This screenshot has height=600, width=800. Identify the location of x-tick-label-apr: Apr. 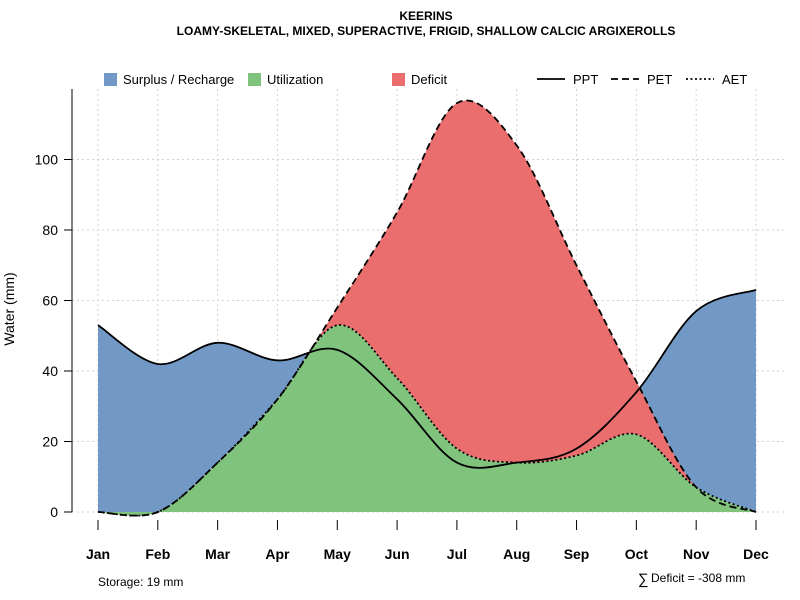
(277, 554).